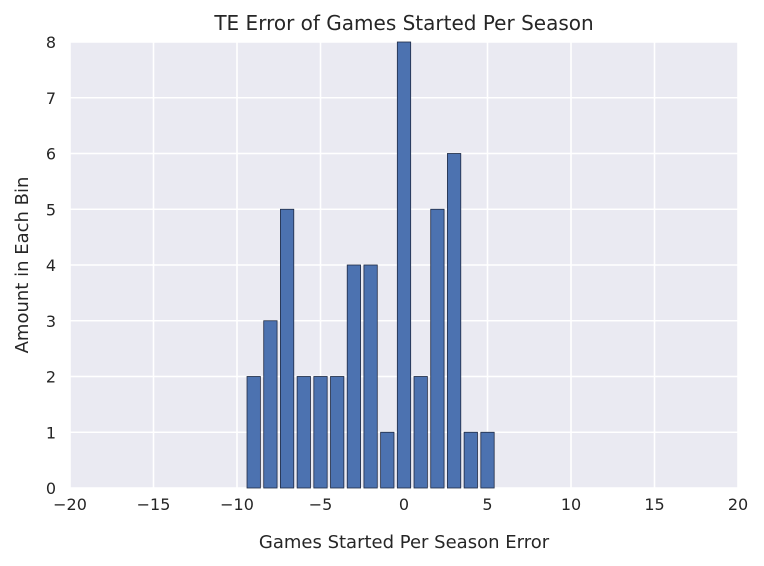 This screenshot has width=764, height=566. What do you see at coordinates (70, 504) in the screenshot?
I see `x-tick-label: −20` at bounding box center [70, 504].